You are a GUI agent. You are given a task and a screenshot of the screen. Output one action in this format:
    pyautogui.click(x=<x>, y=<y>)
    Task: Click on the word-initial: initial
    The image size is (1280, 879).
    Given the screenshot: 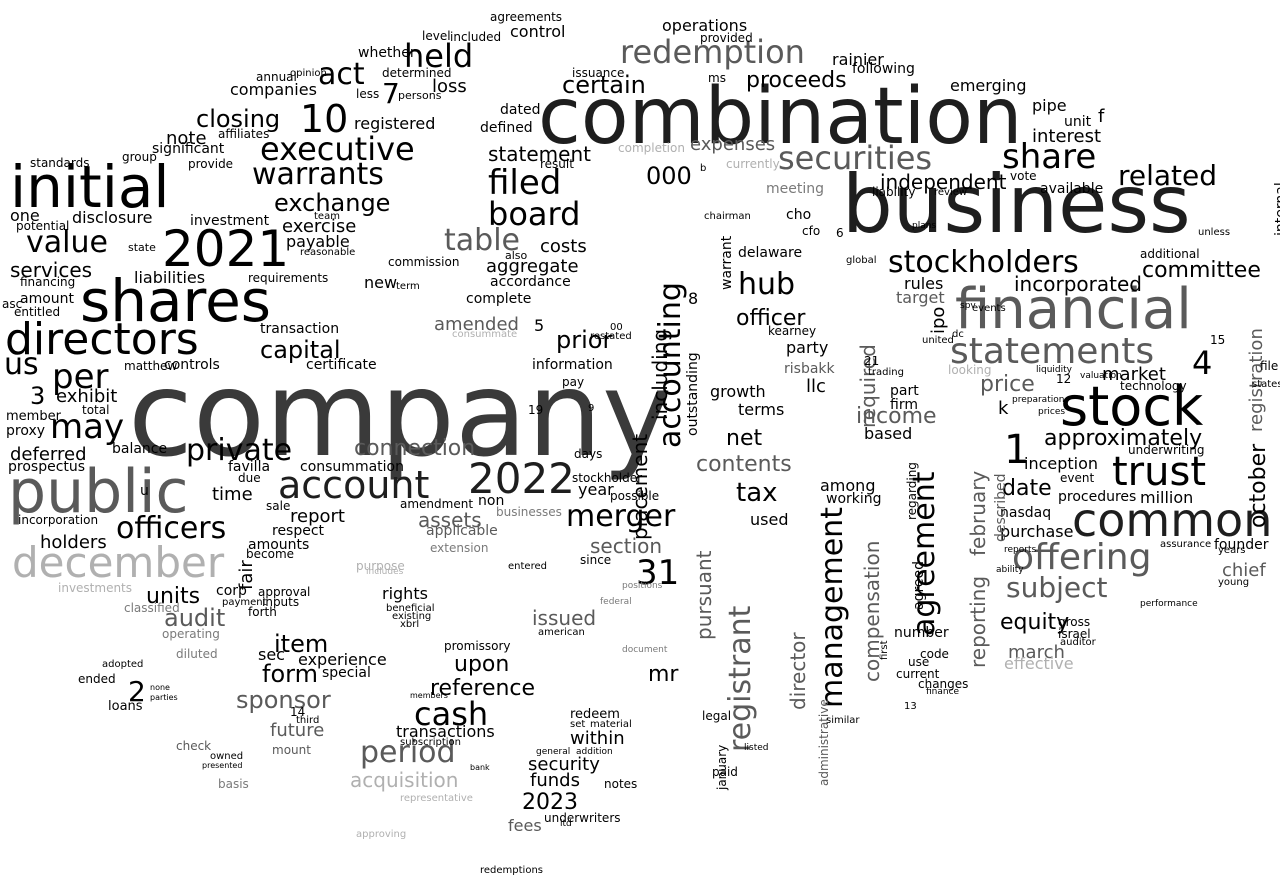 What is the action you would take?
    pyautogui.click(x=90, y=187)
    